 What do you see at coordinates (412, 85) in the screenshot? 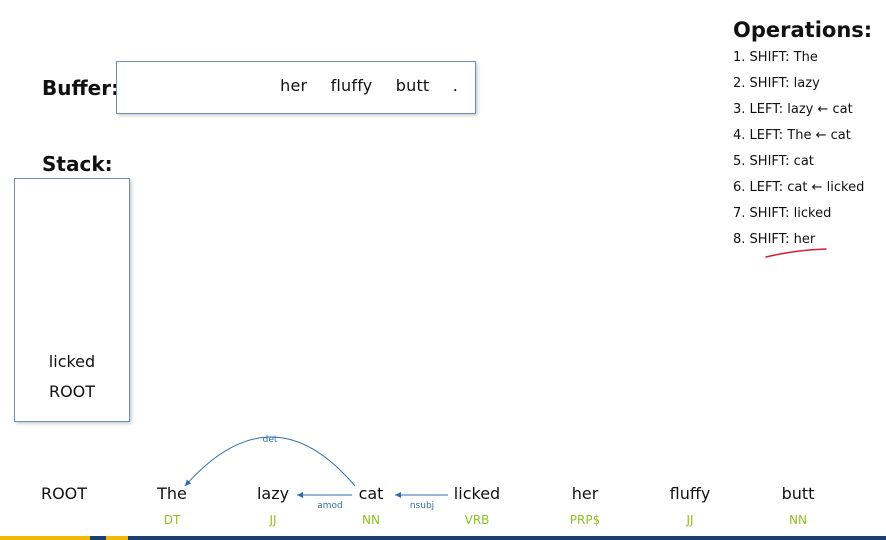
I see `buffer-word: butt` at bounding box center [412, 85].